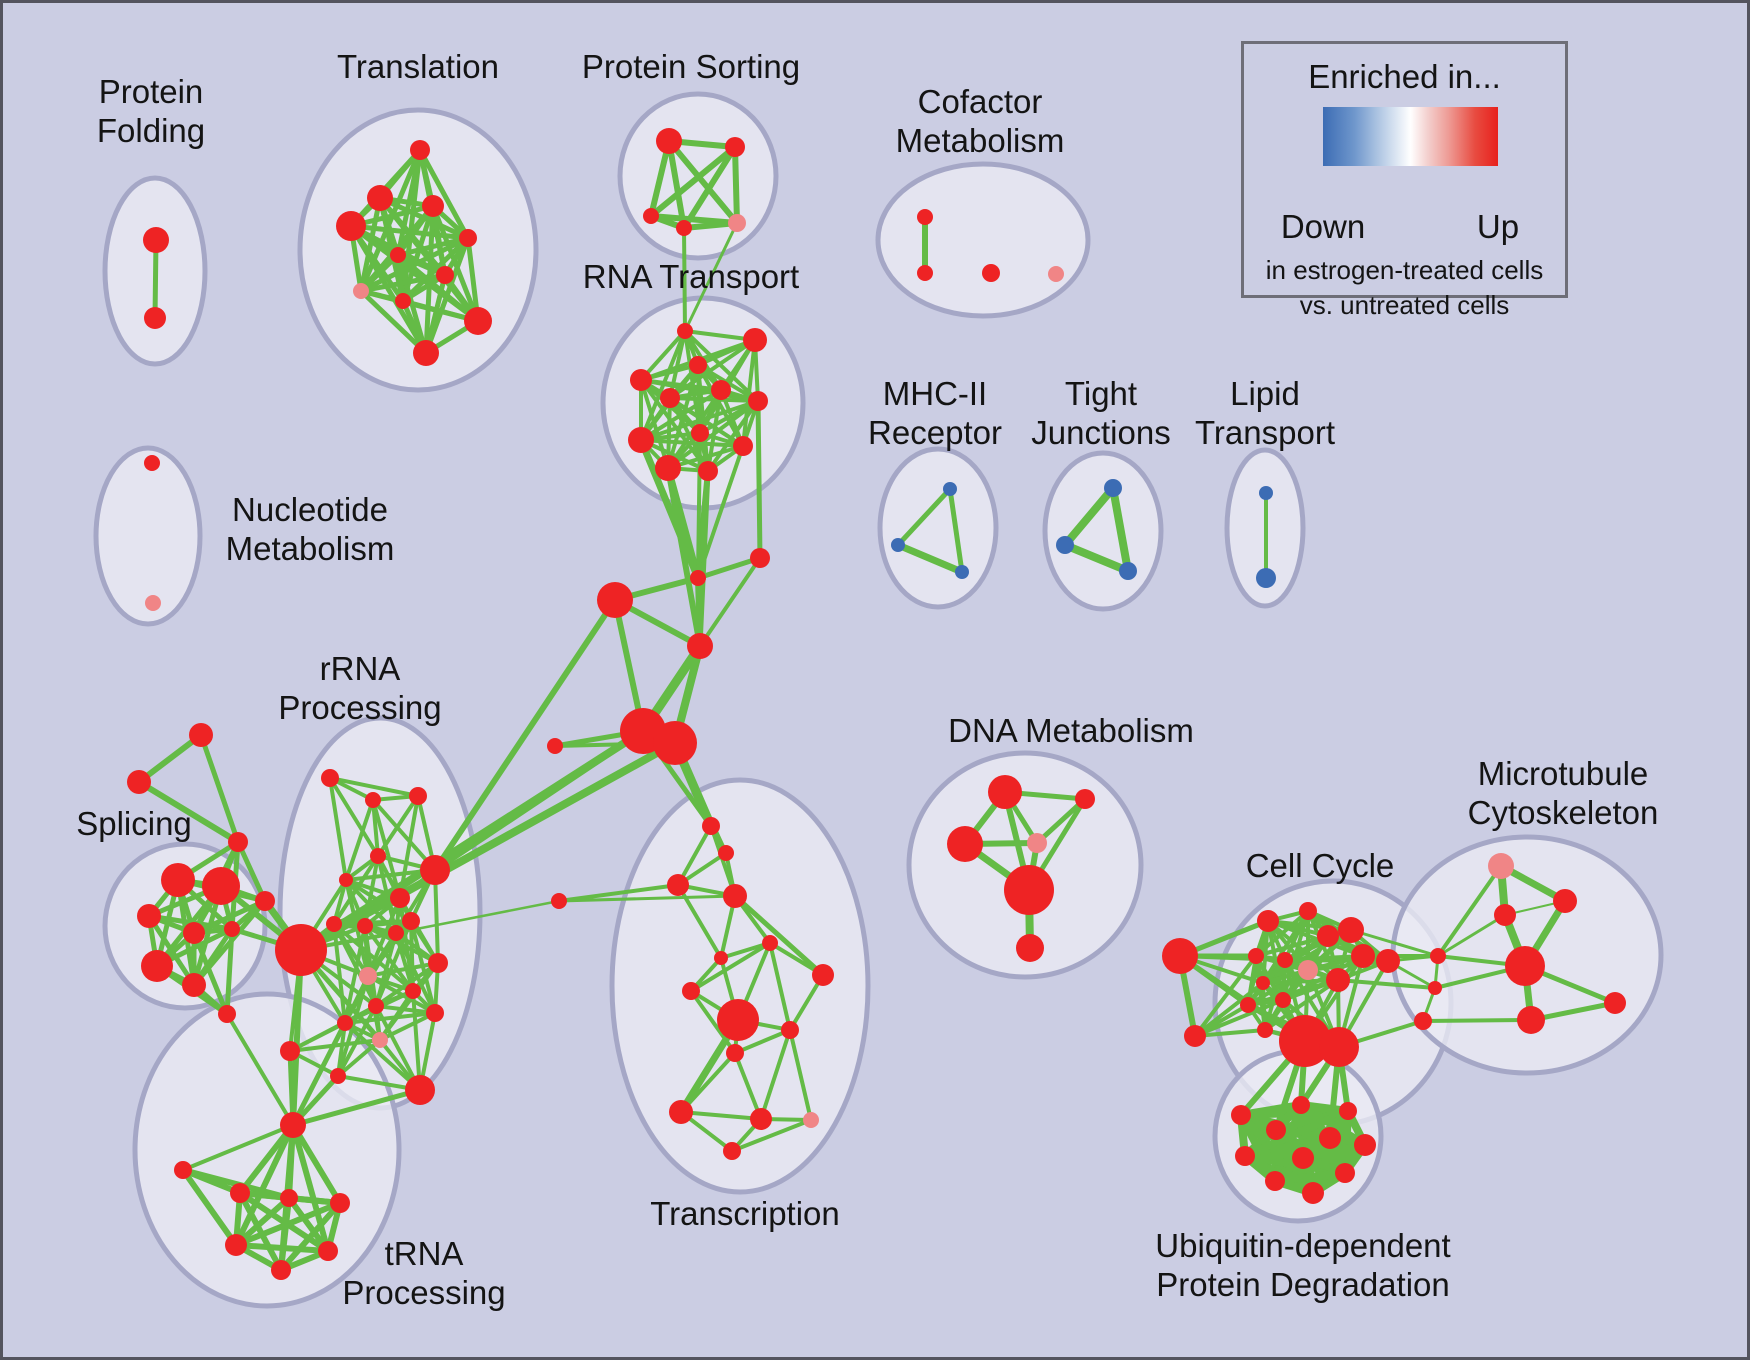 The height and width of the screenshot is (1360, 1750). I want to click on cluster-label-microtubule-cytoskeleton: Microtubule Cytoskeleton, so click(1563, 793).